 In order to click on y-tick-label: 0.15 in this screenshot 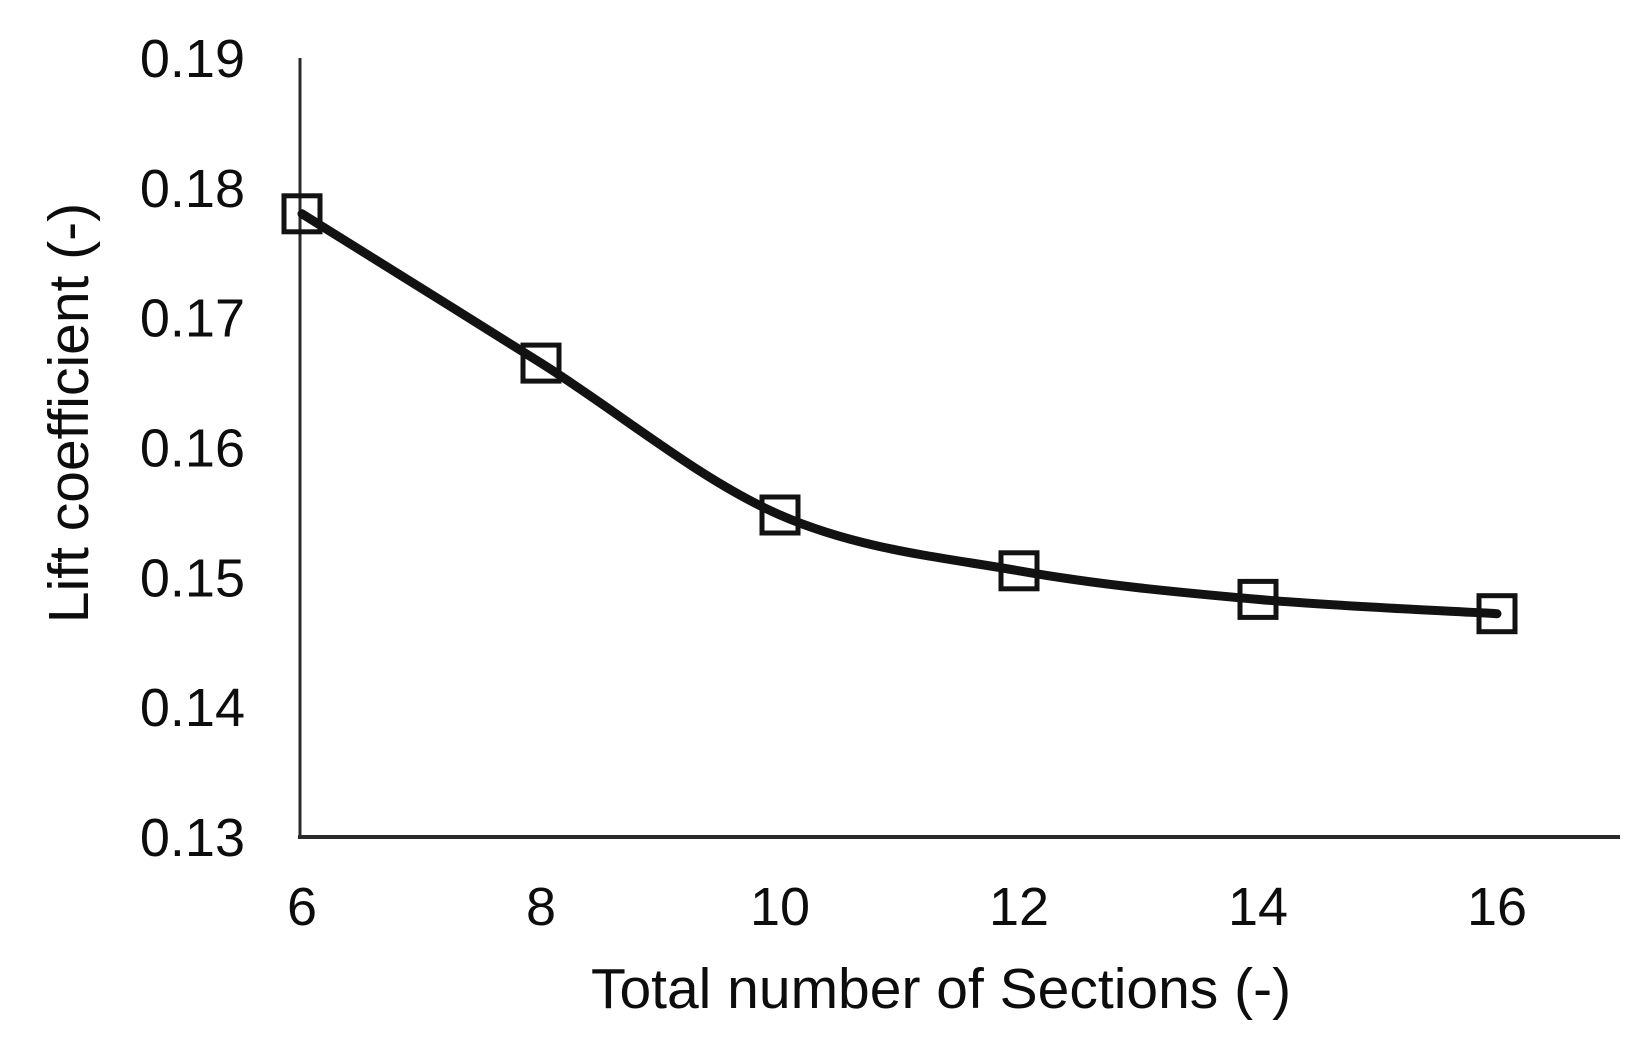, I will do `click(192, 578)`.